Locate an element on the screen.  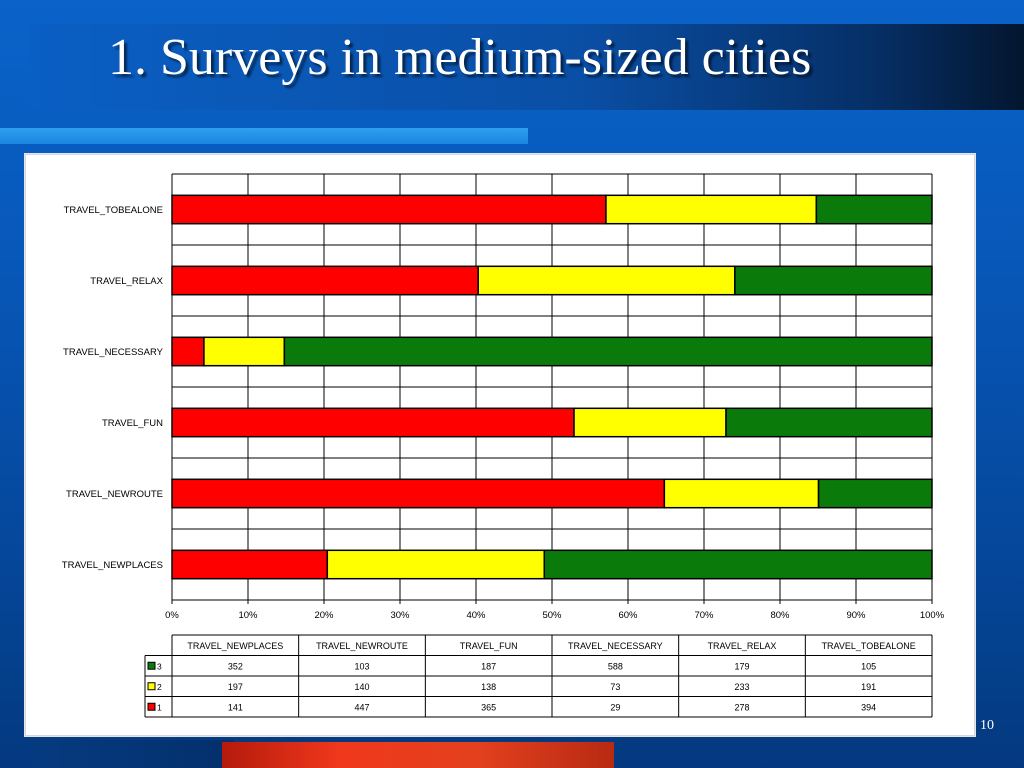
slide-title: 1. Surveys in medium-sized cities is located at coordinates (460, 57).